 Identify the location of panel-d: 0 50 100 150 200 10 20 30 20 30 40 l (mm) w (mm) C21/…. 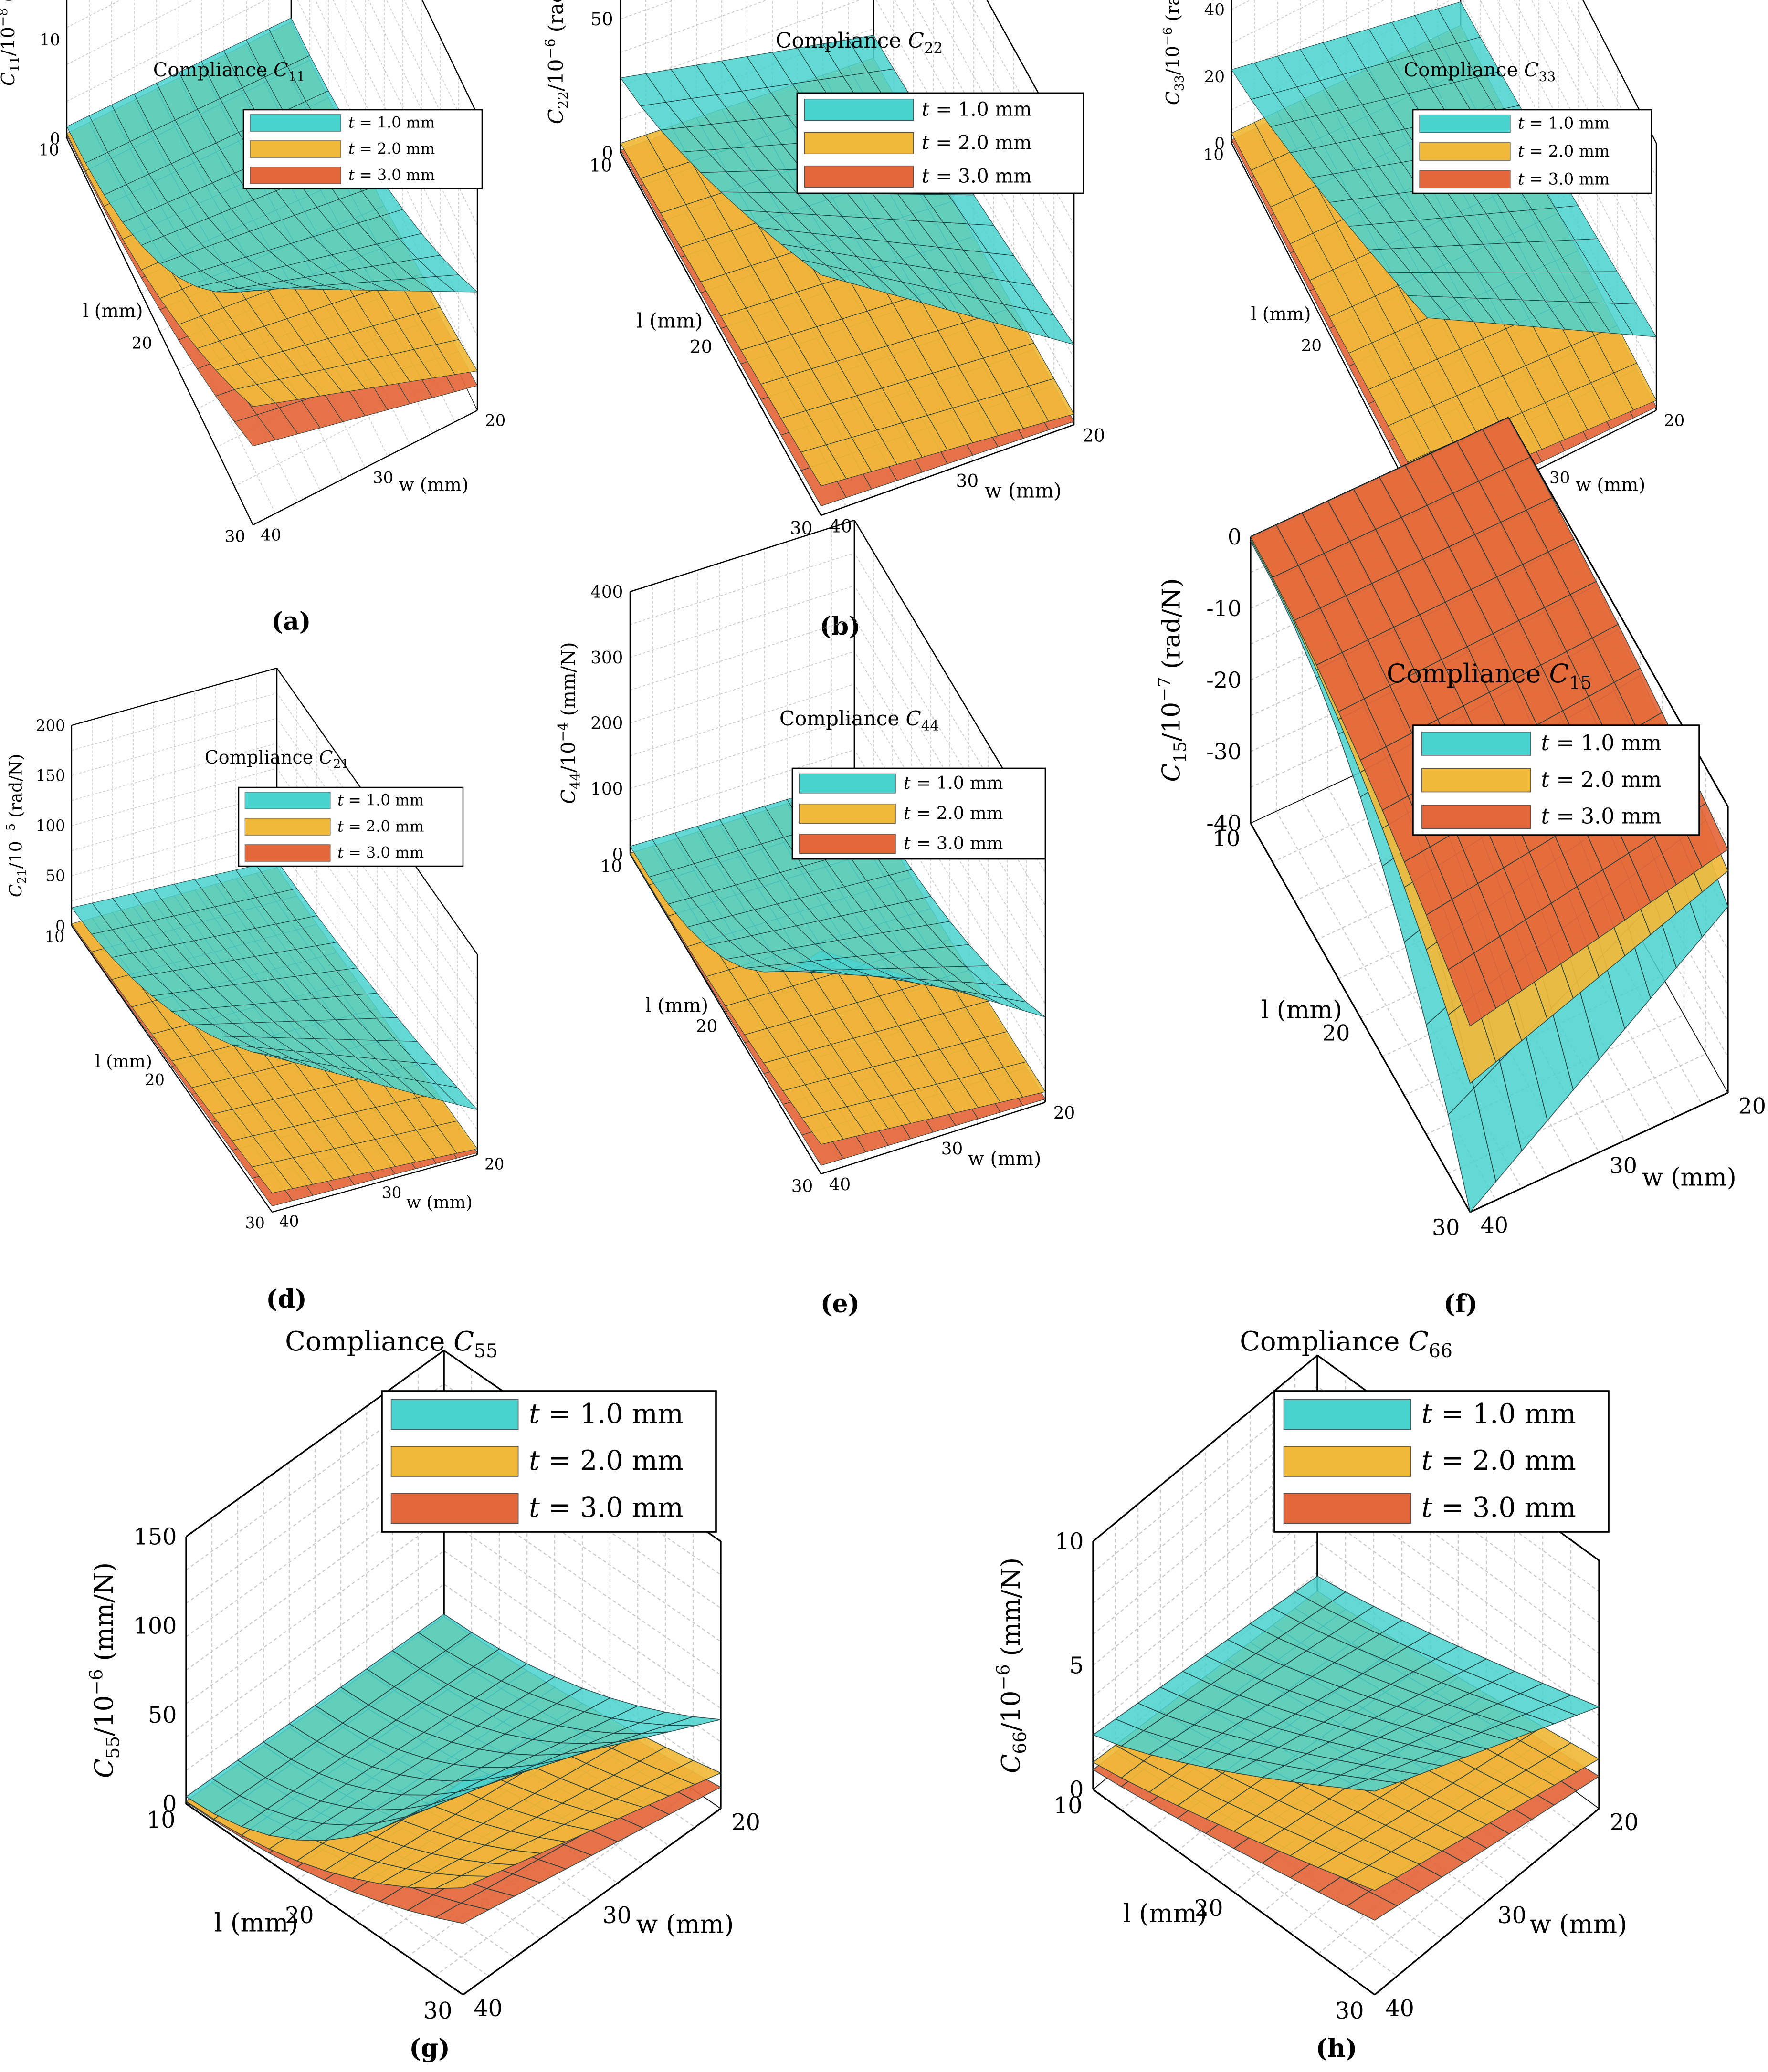
(279, 990).